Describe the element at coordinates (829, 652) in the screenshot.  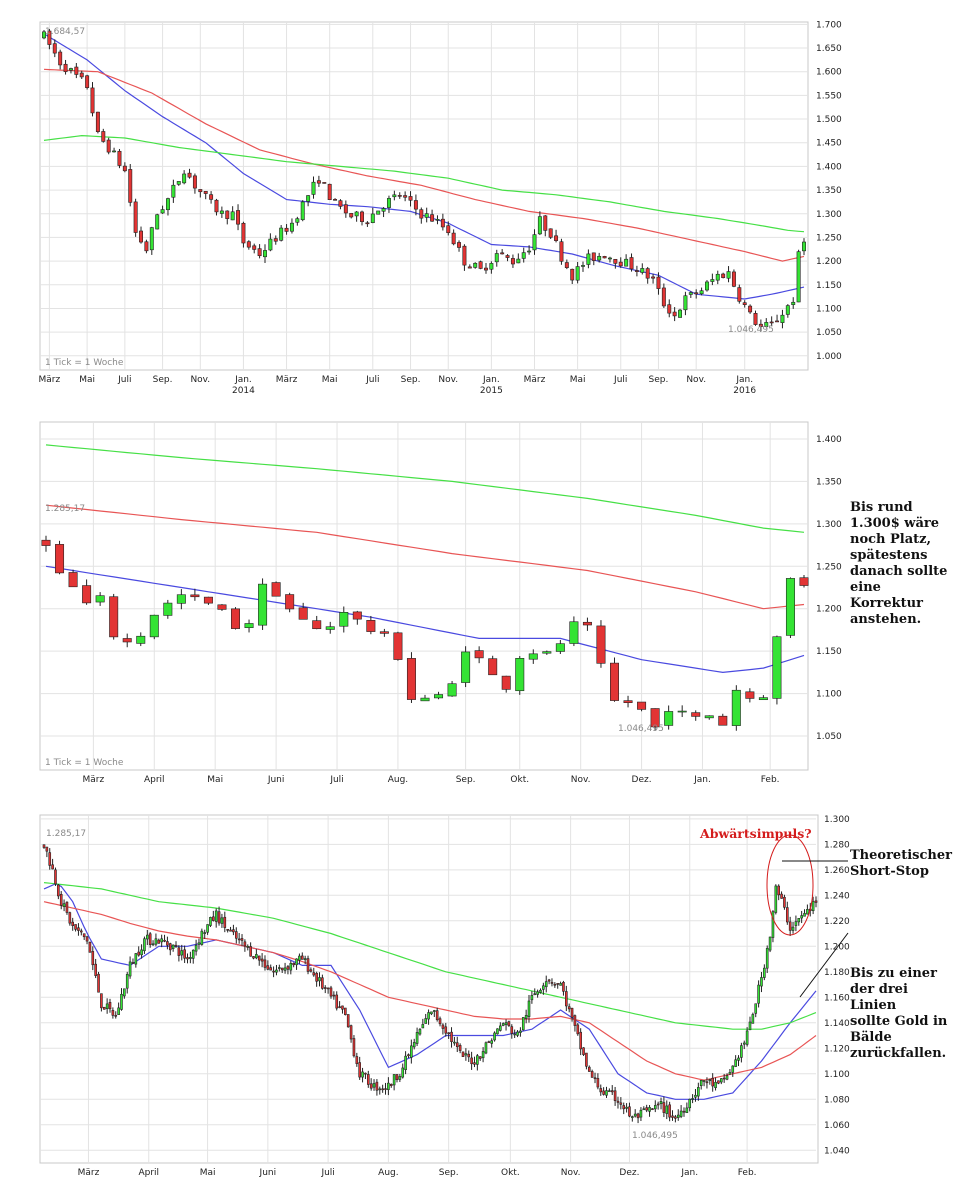
I see `y-tick-label: 1.150` at that location.